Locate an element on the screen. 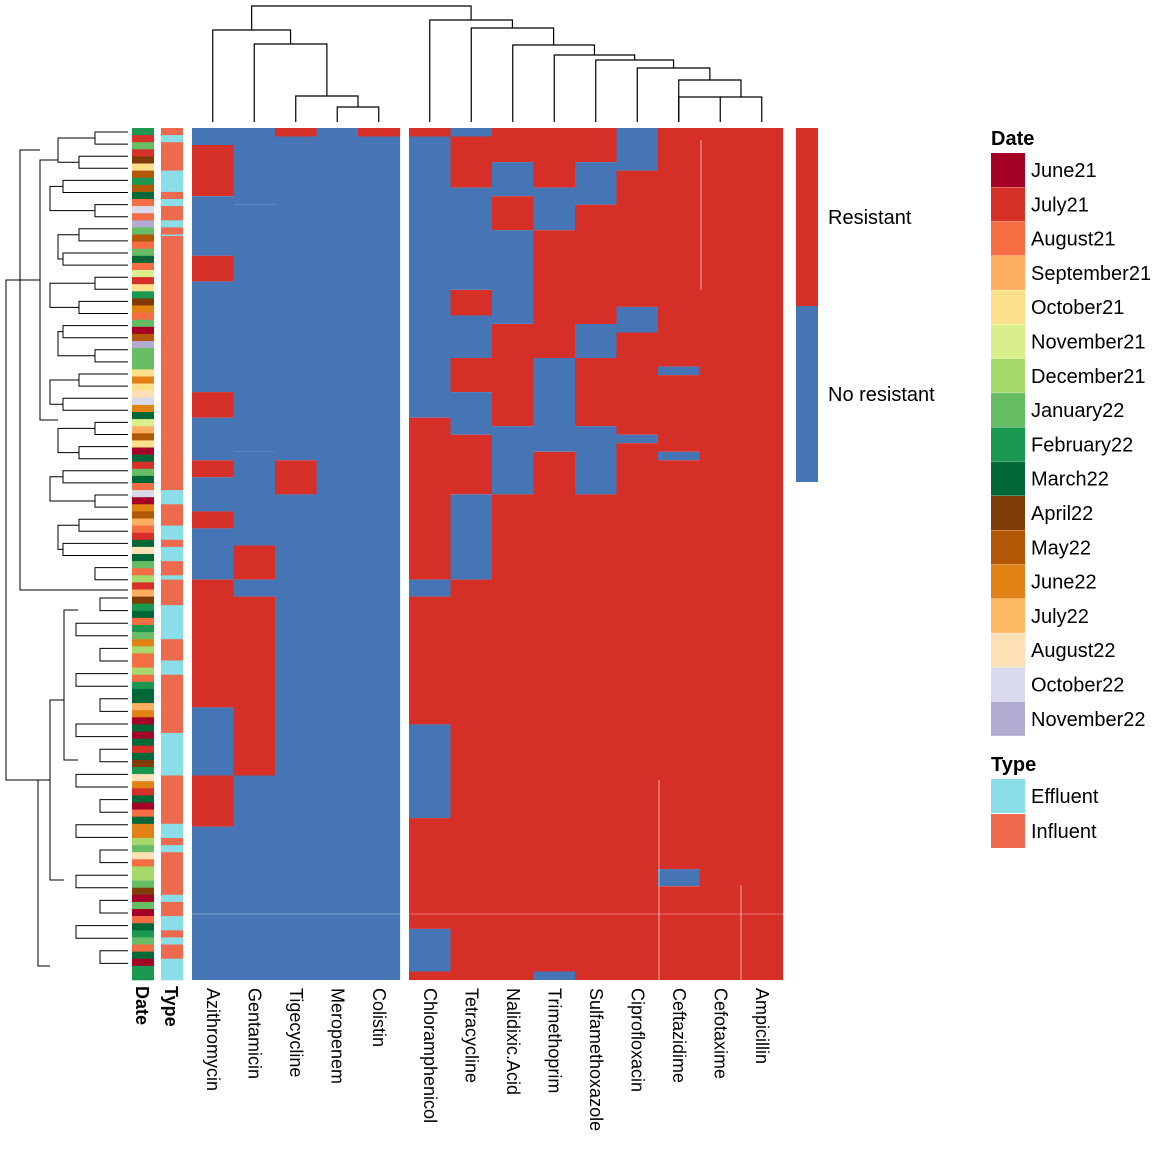 The width and height of the screenshot is (1170, 1169). legend-label: September21 is located at coordinates (1091, 274).